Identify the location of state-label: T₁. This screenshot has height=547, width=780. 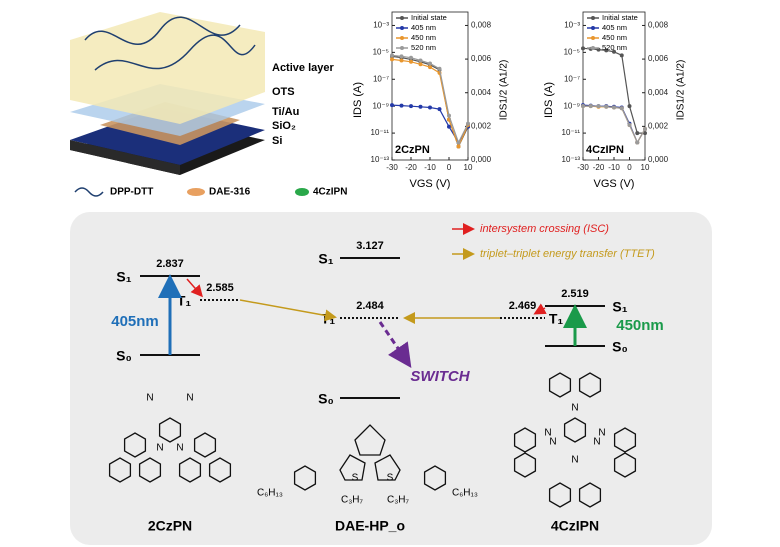
(556, 319).